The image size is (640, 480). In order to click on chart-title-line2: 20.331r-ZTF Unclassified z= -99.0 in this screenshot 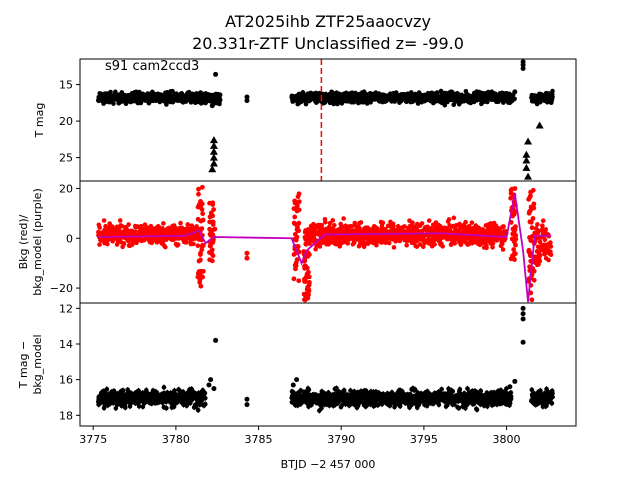, I will do `click(328, 43)`.